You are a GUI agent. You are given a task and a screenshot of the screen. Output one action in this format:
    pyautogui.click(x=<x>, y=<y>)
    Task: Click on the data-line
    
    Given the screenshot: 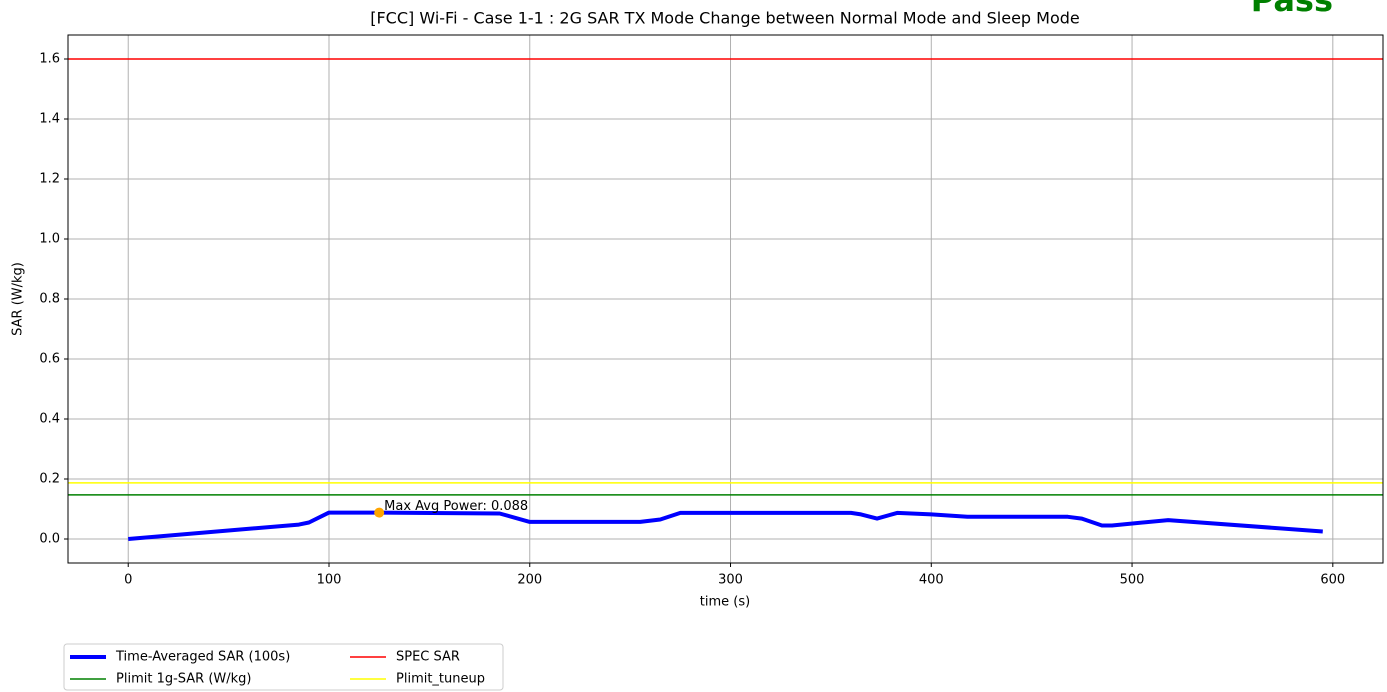 What is the action you would take?
    pyautogui.click(x=725, y=525)
    